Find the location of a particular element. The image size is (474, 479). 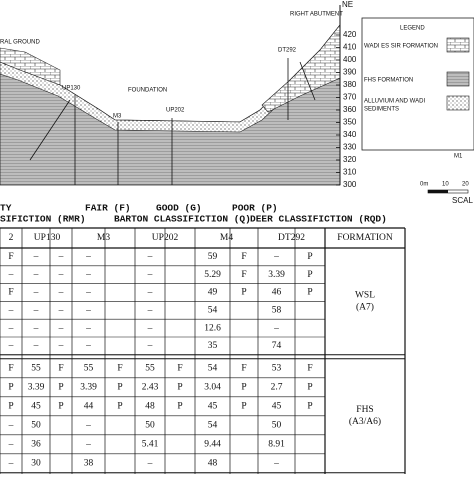

borehole-label: UP202 is located at coordinates (175, 111).